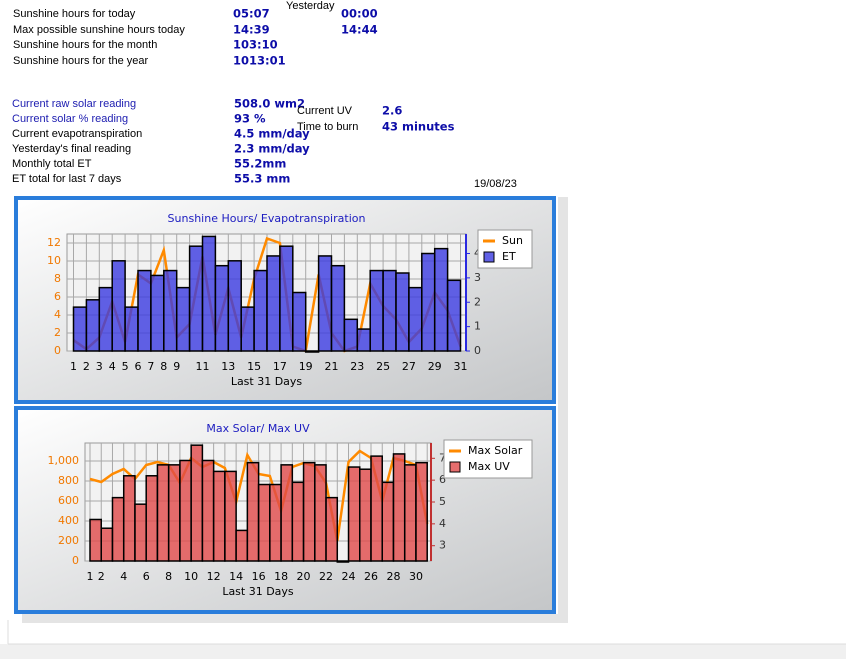  What do you see at coordinates (455, 467) in the screenshot?
I see `legend-swatch` at bounding box center [455, 467].